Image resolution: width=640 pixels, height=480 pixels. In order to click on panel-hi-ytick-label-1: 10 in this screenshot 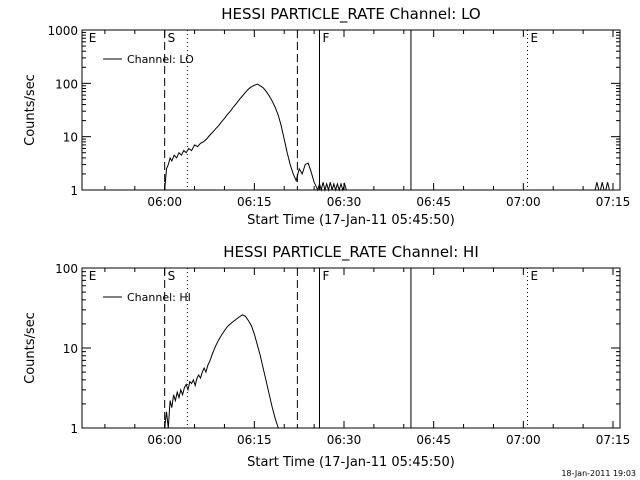, I will do `click(70, 349)`.